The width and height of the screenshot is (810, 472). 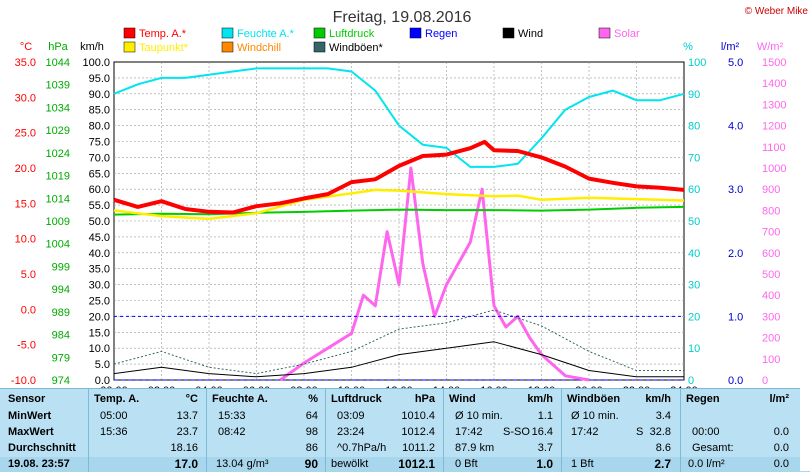 What do you see at coordinates (545, 448) in the screenshot?
I see `wind-avg-value: 3.7` at bounding box center [545, 448].